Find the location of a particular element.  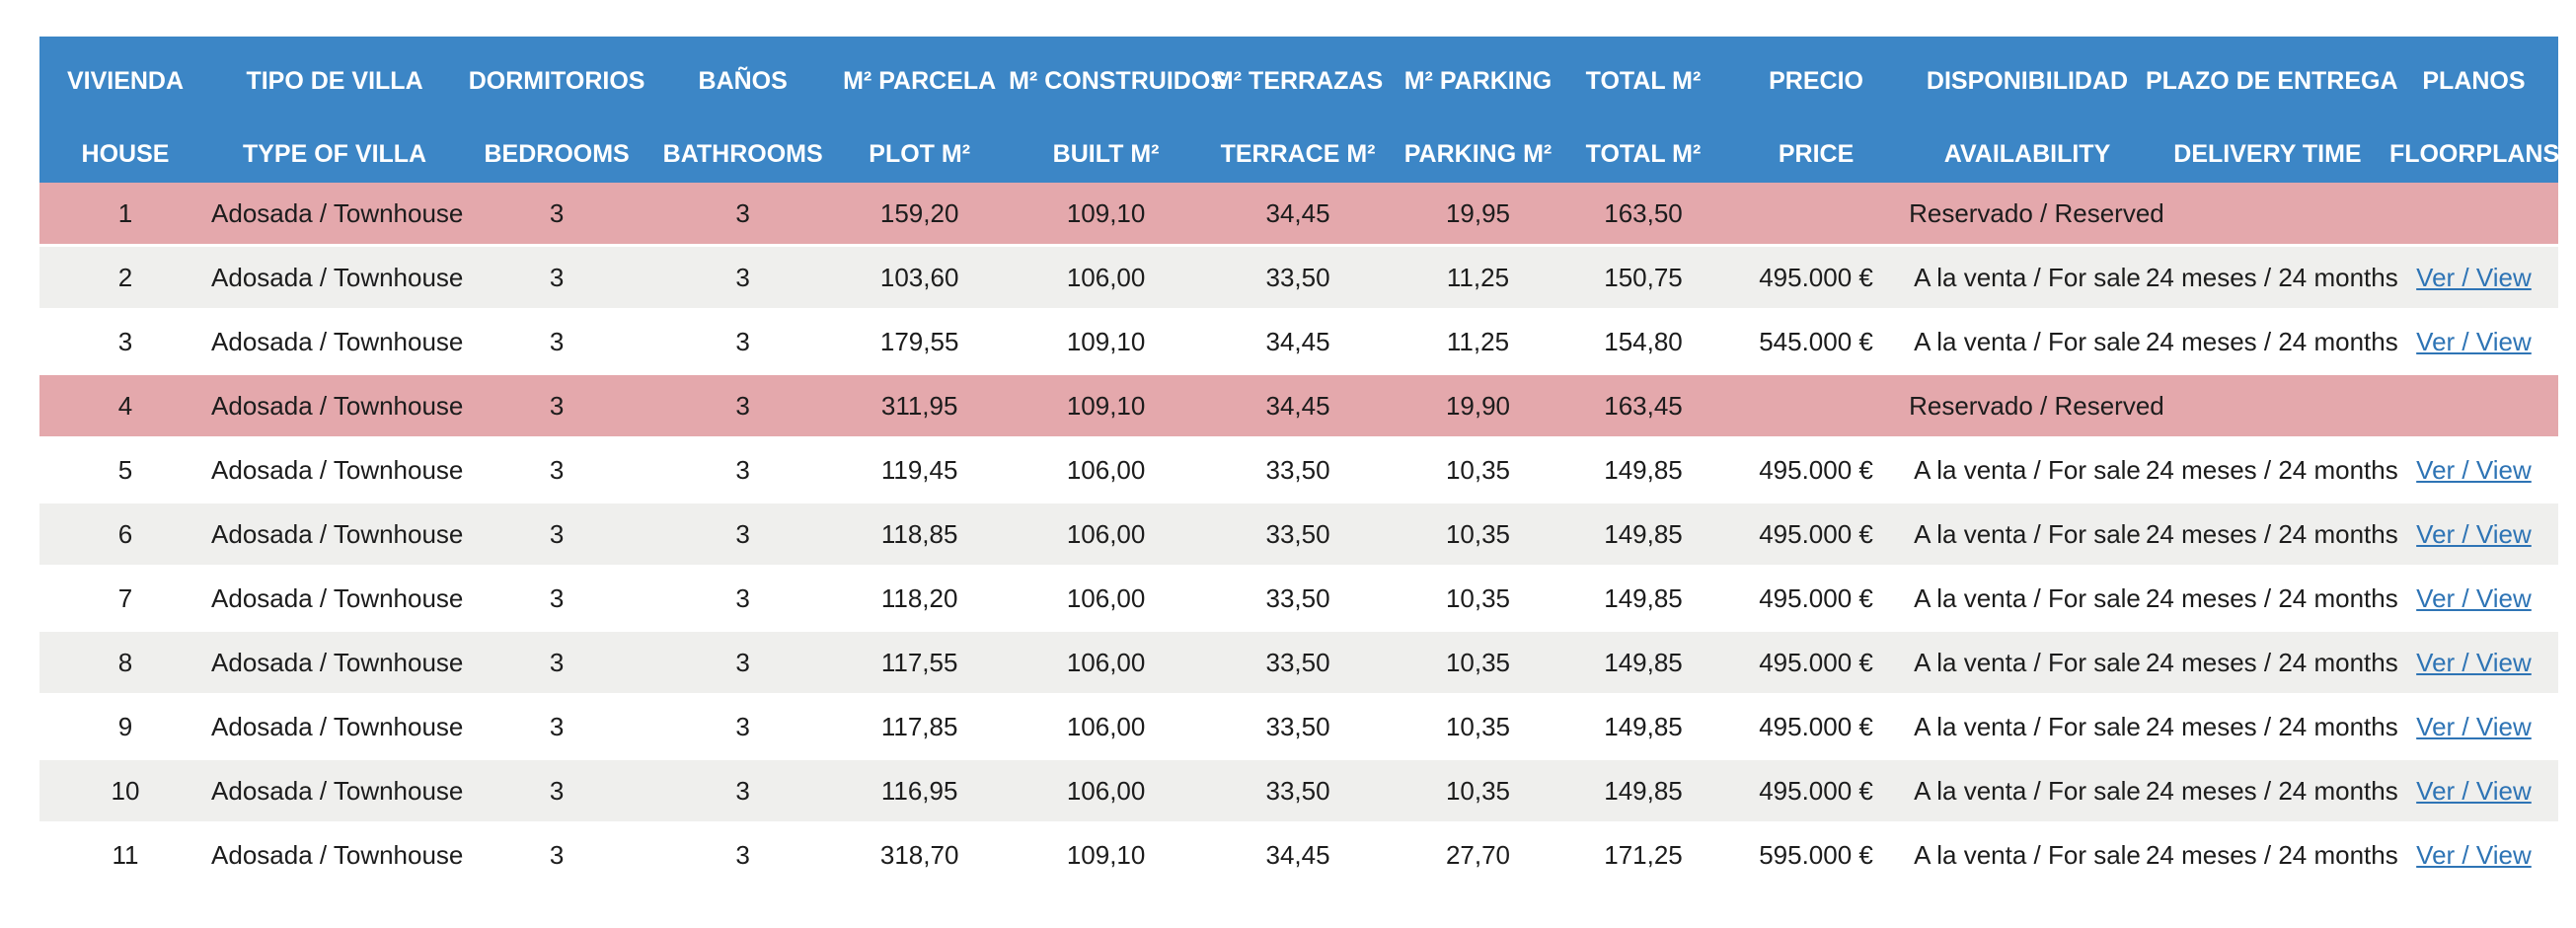

cell-total: 171,25 is located at coordinates (1643, 855).